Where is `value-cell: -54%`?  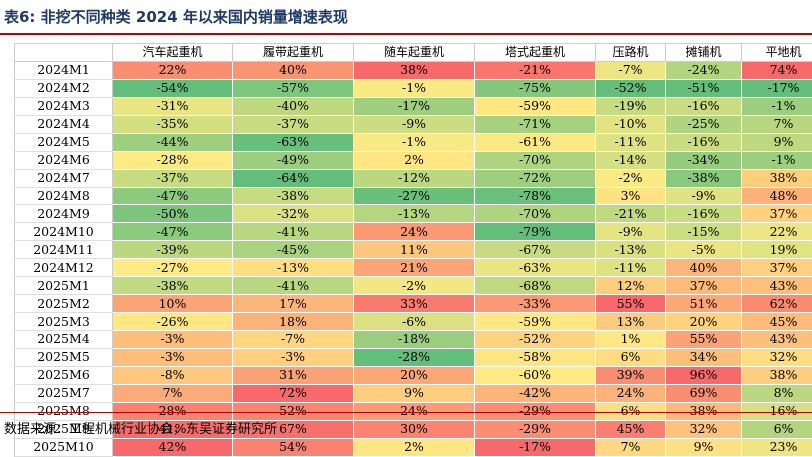
value-cell: -54% is located at coordinates (173, 88).